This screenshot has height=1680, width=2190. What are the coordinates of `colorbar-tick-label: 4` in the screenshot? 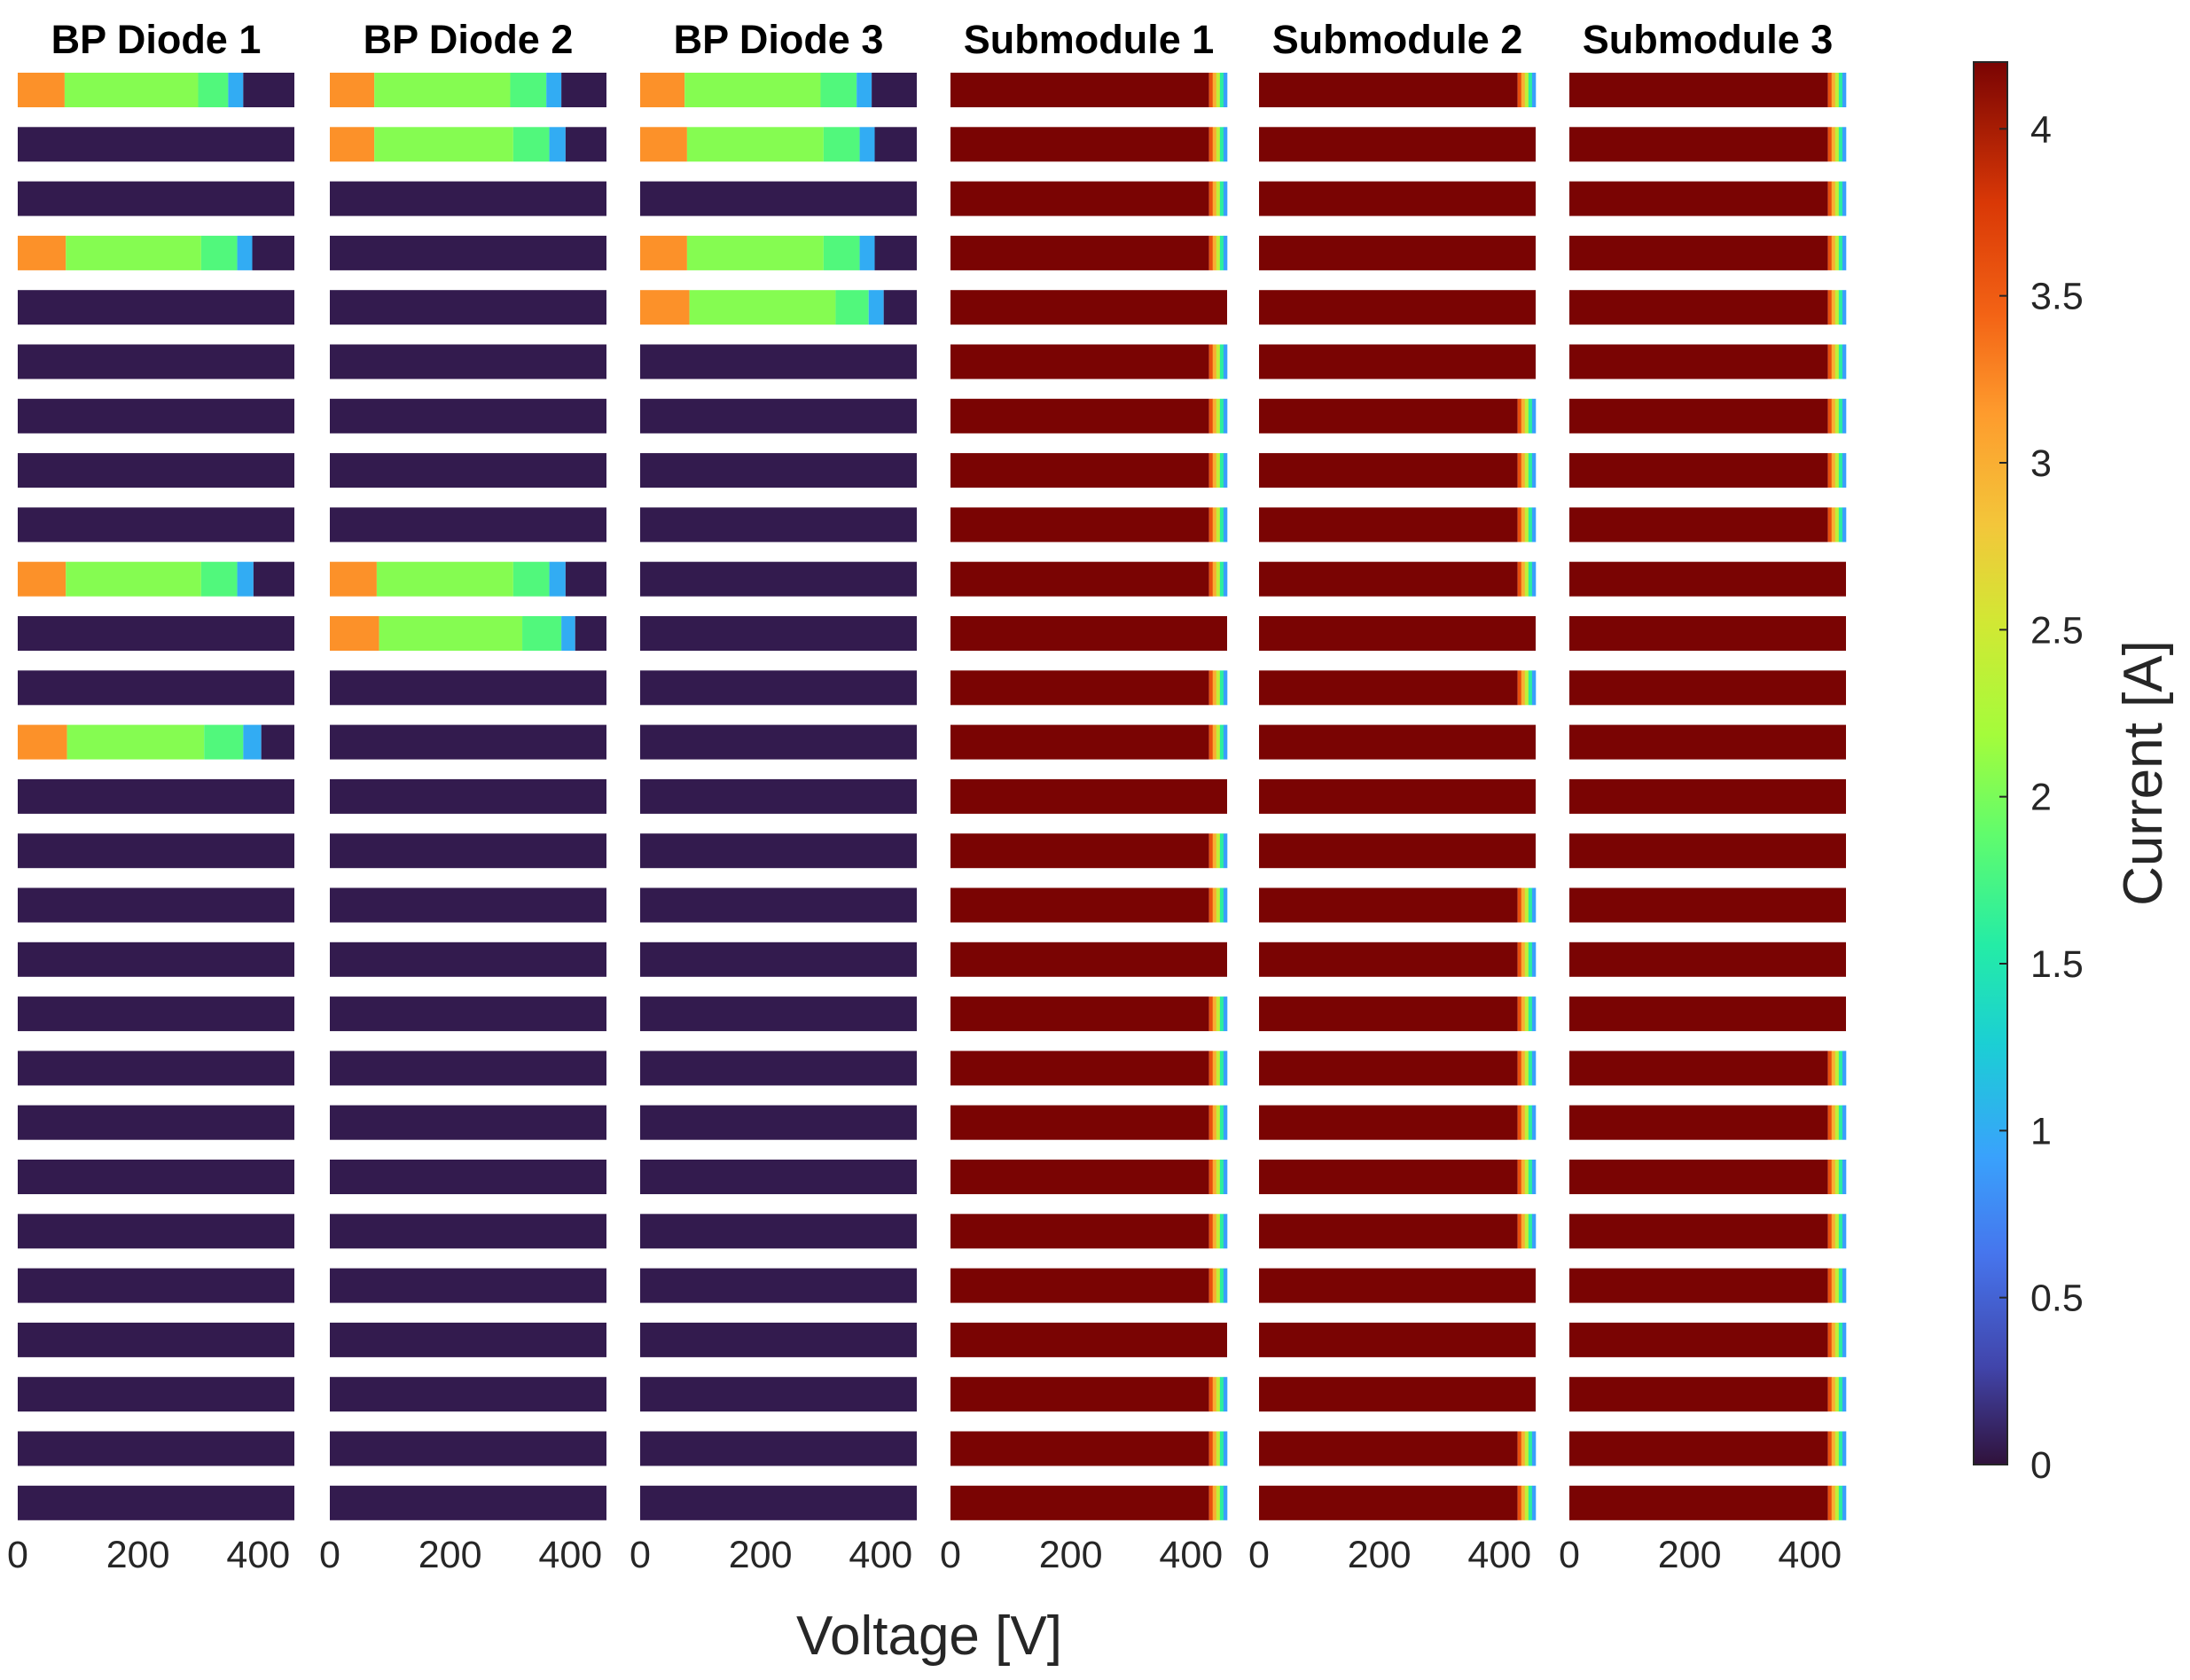 It's located at (2041, 129).